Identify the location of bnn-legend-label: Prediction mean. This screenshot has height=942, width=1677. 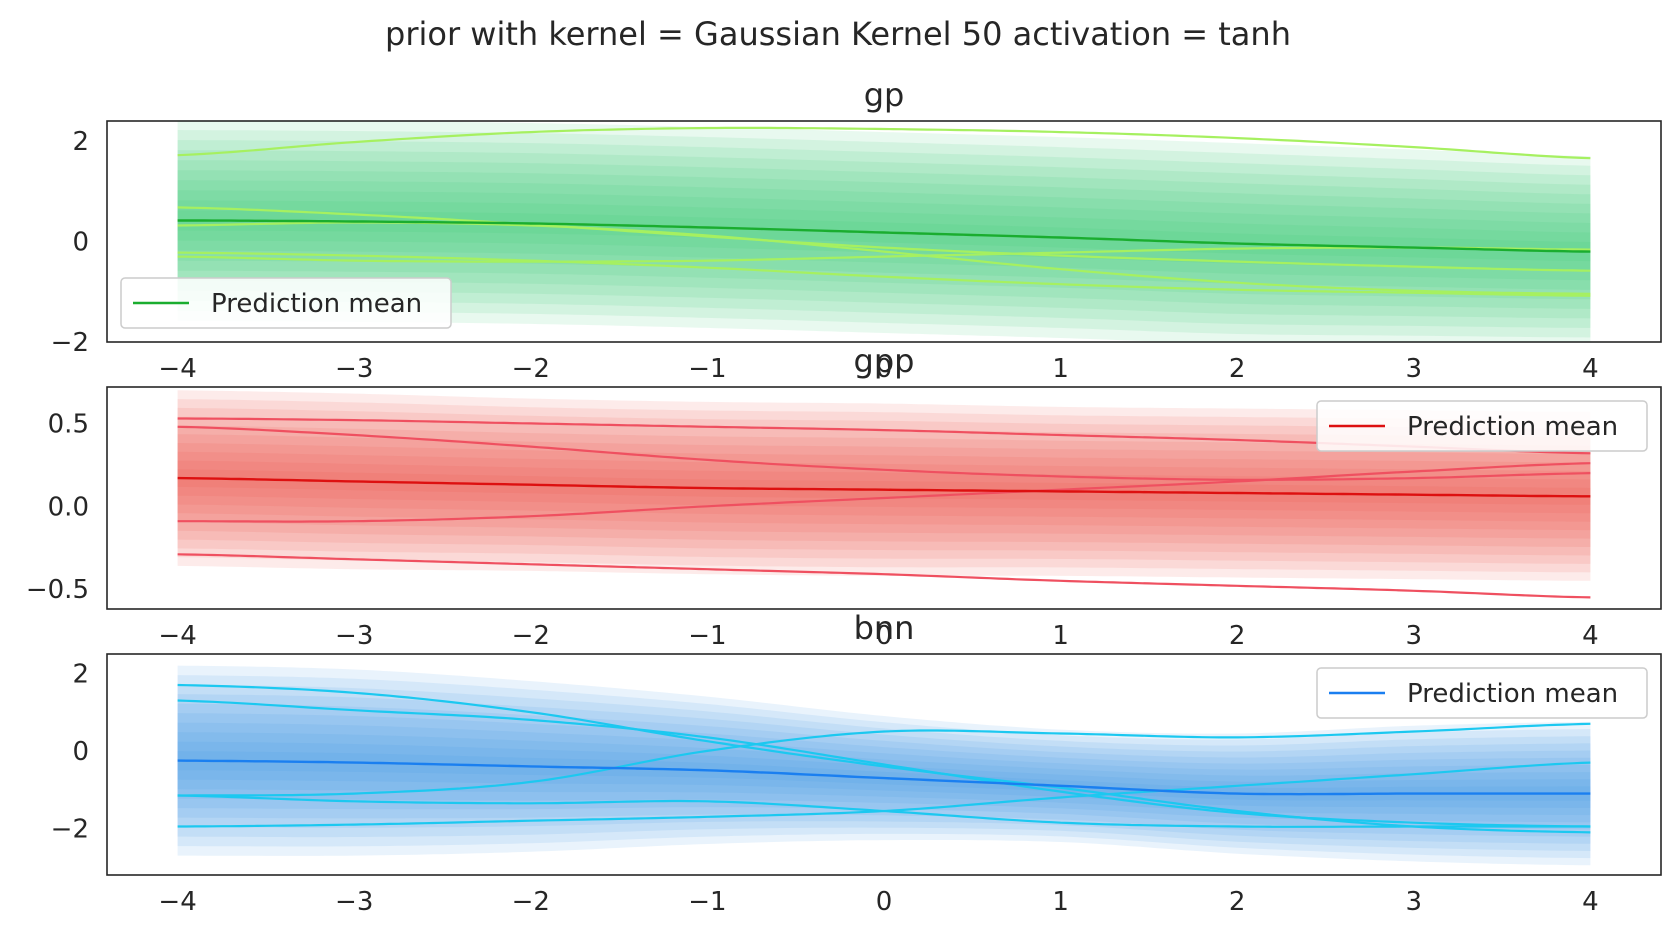
(1512, 694).